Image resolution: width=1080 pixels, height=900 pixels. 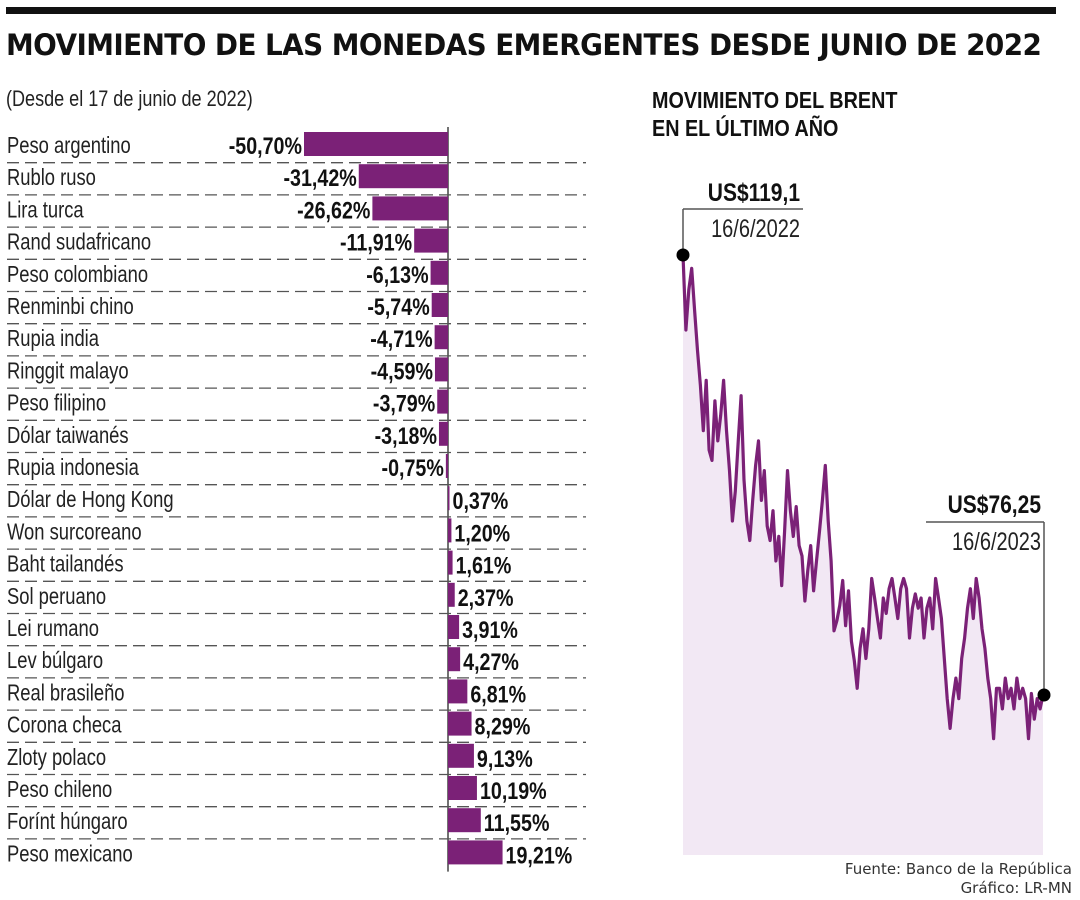 What do you see at coordinates (56, 403) in the screenshot?
I see `category-label: Peso filipino` at bounding box center [56, 403].